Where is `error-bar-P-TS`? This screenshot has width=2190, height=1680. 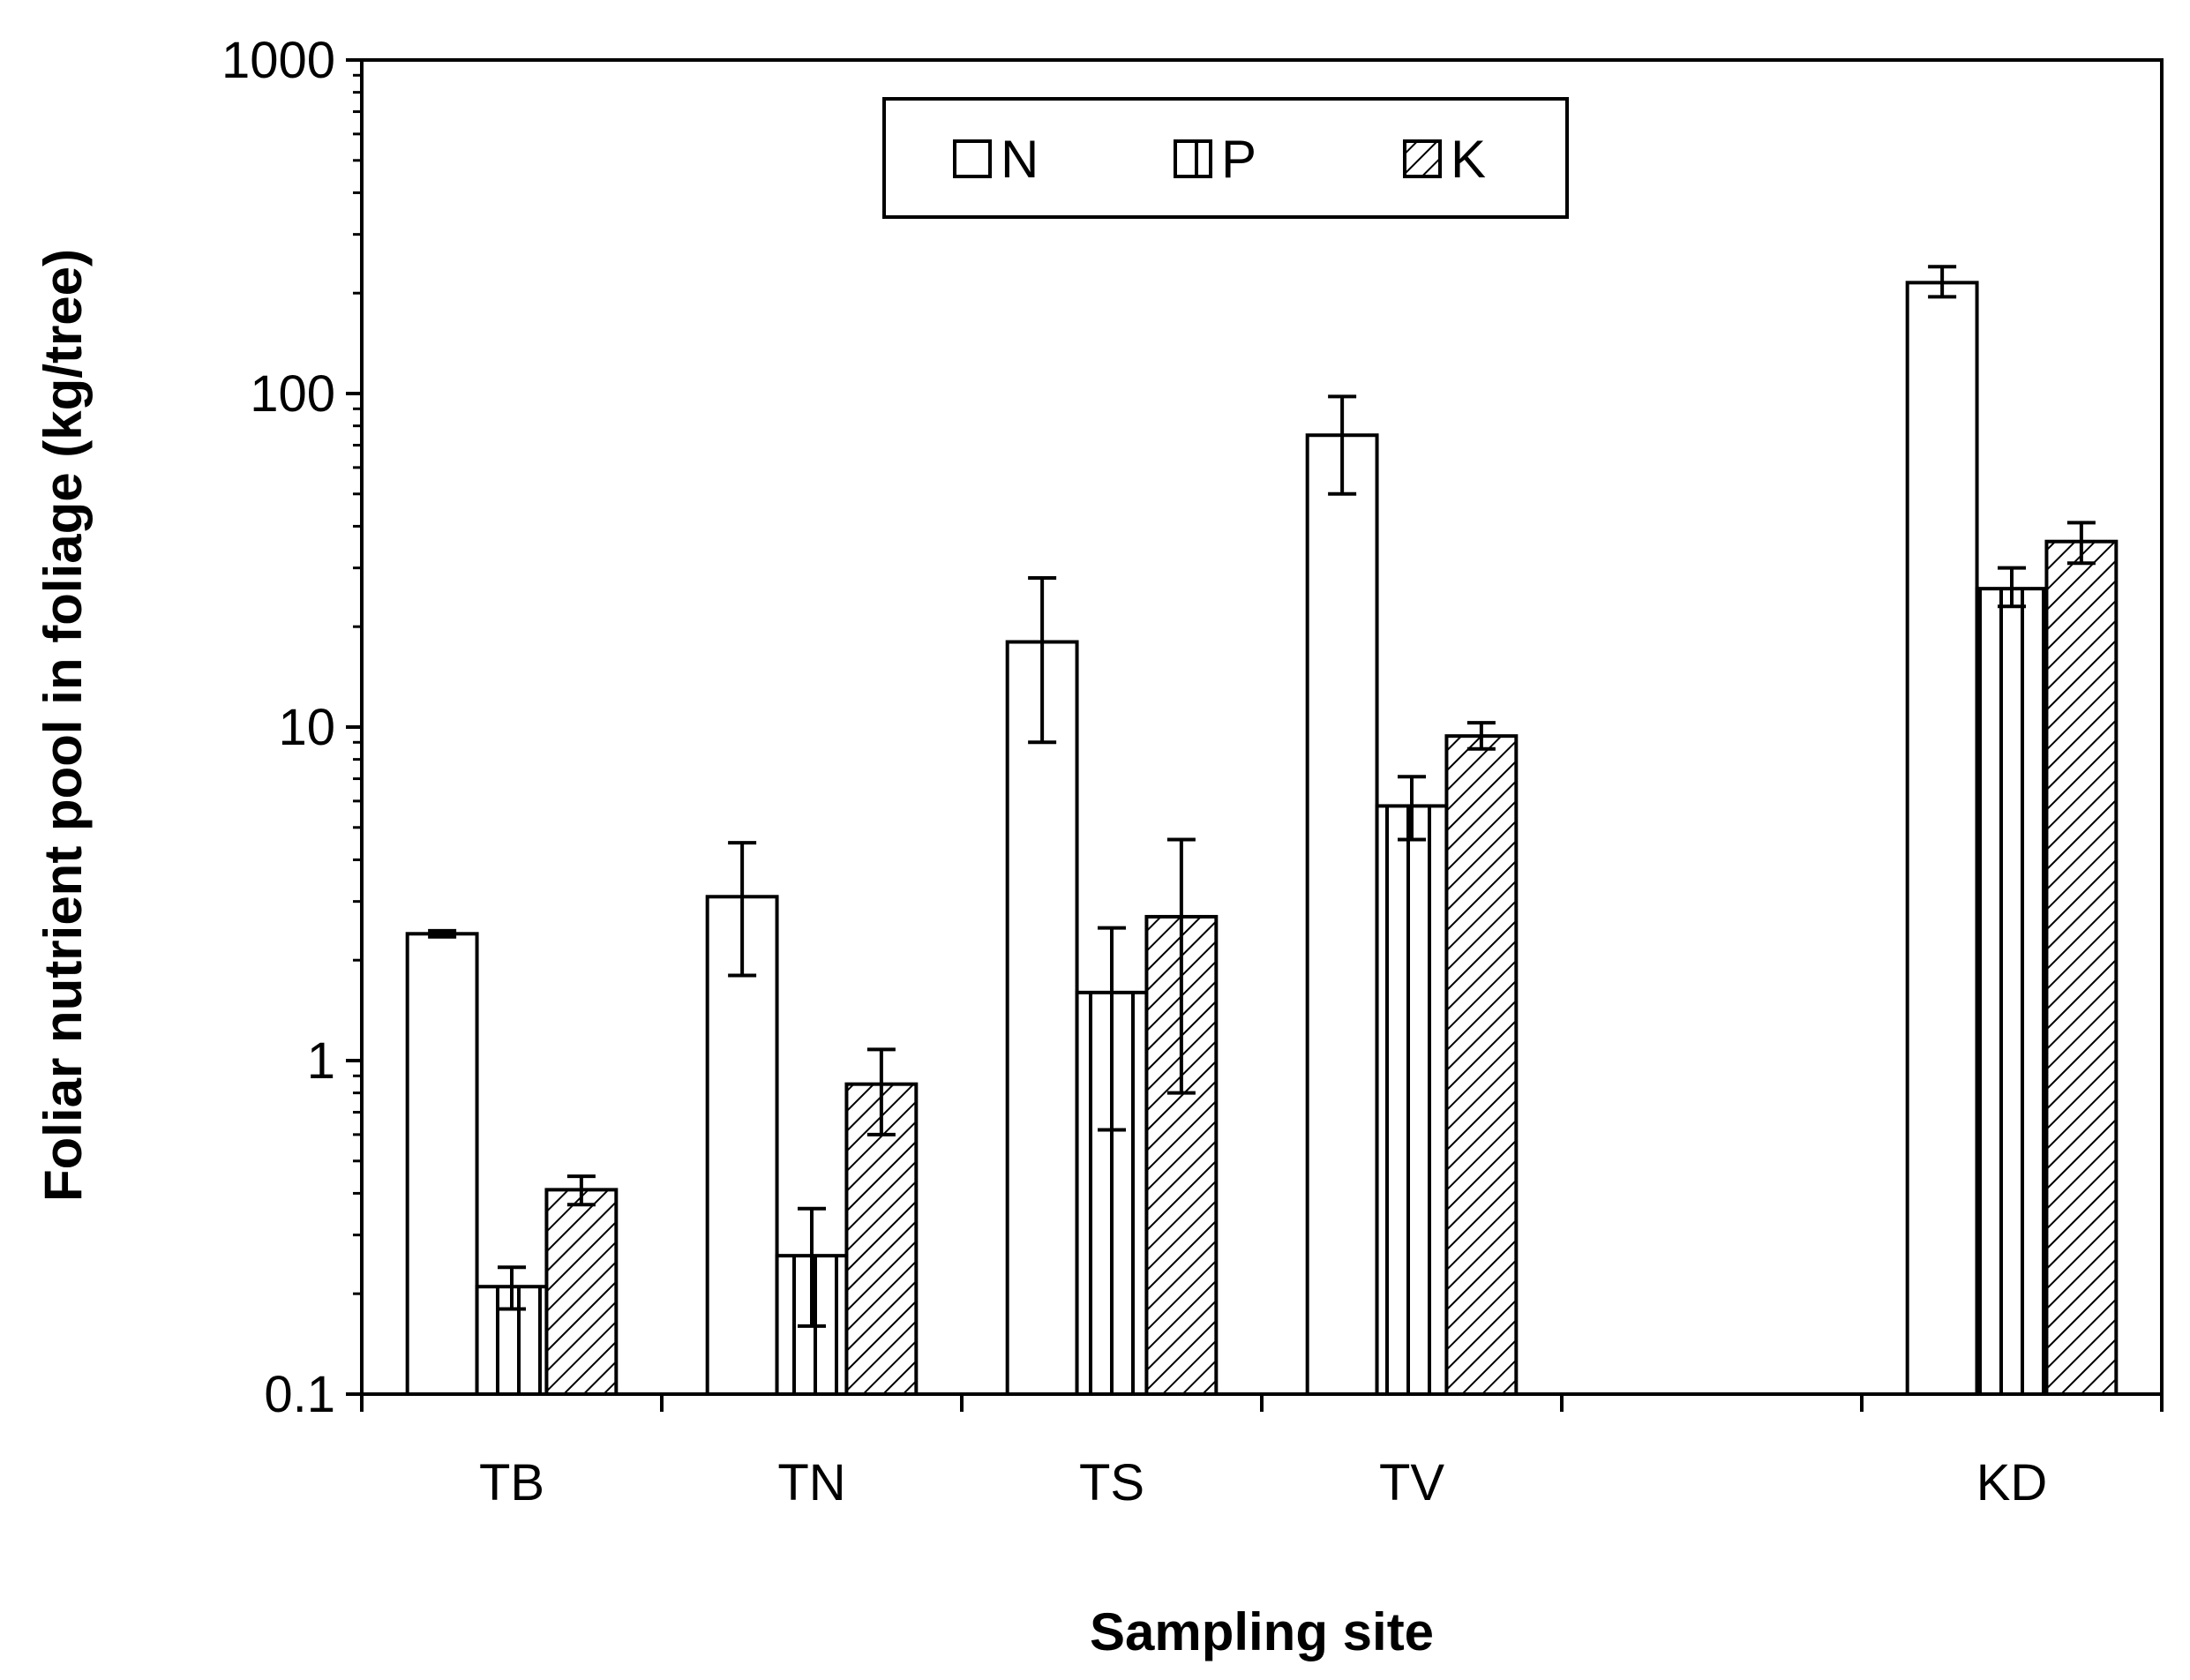 error-bar-P-TS is located at coordinates (1112, 1029).